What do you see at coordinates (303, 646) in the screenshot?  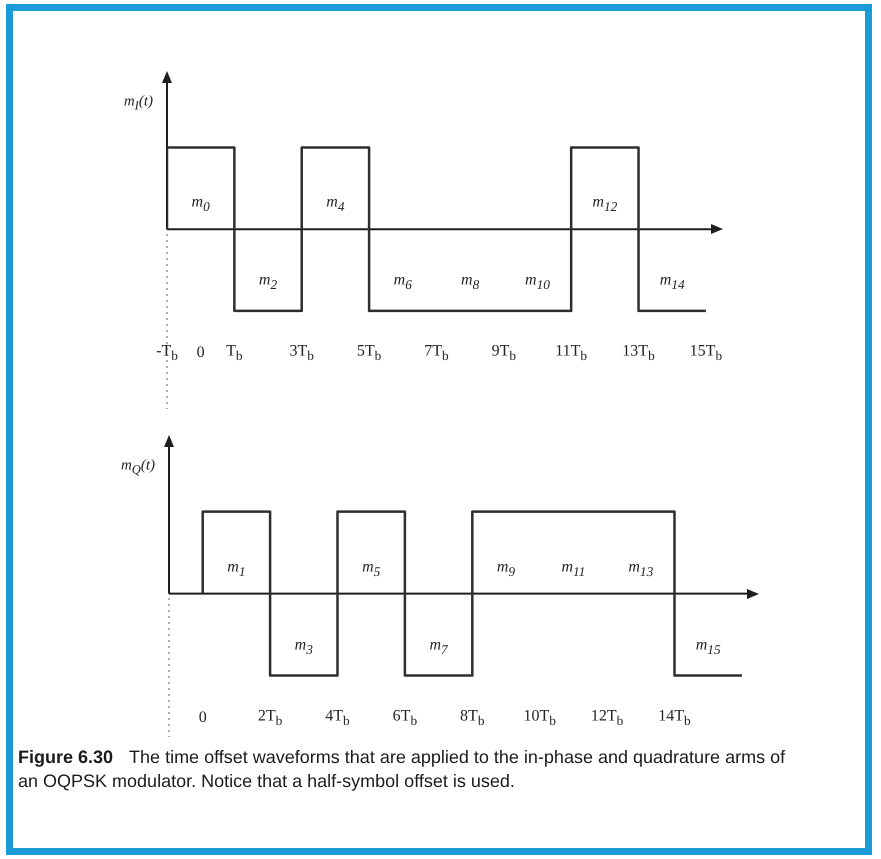 I see `annotation: m$_{3}$` at bounding box center [303, 646].